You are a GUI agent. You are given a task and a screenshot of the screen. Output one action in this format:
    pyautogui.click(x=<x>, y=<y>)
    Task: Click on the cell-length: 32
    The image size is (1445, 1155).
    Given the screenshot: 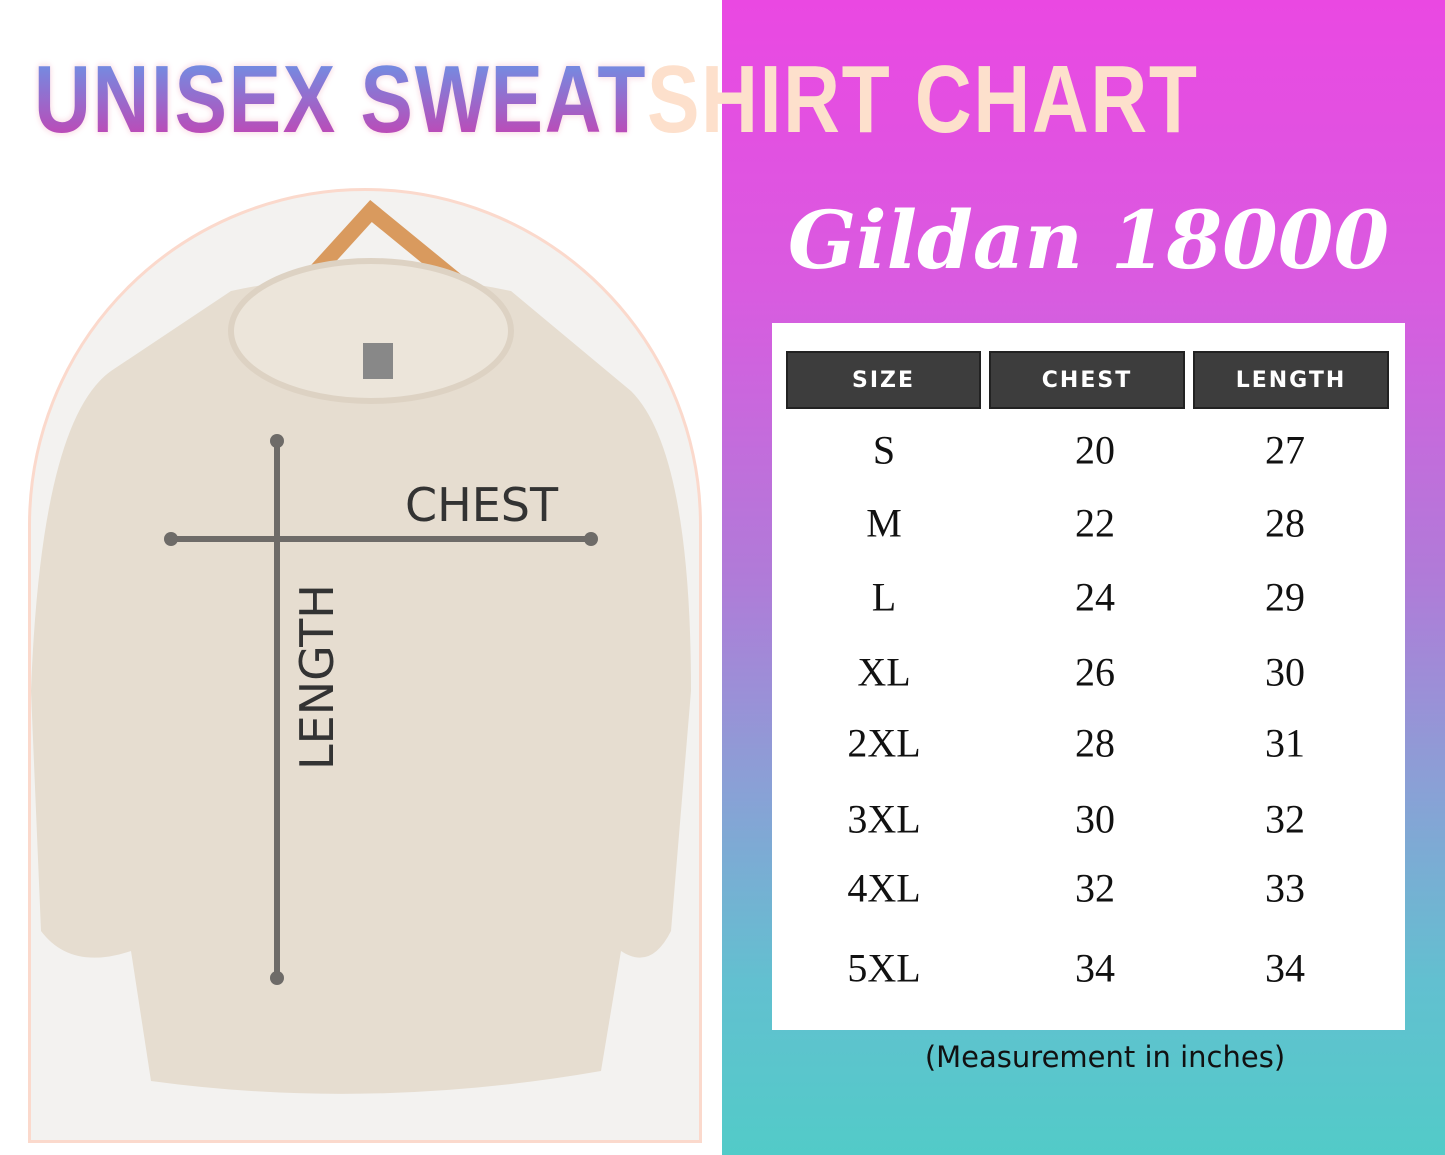 What is the action you would take?
    pyautogui.click(x=1285, y=819)
    